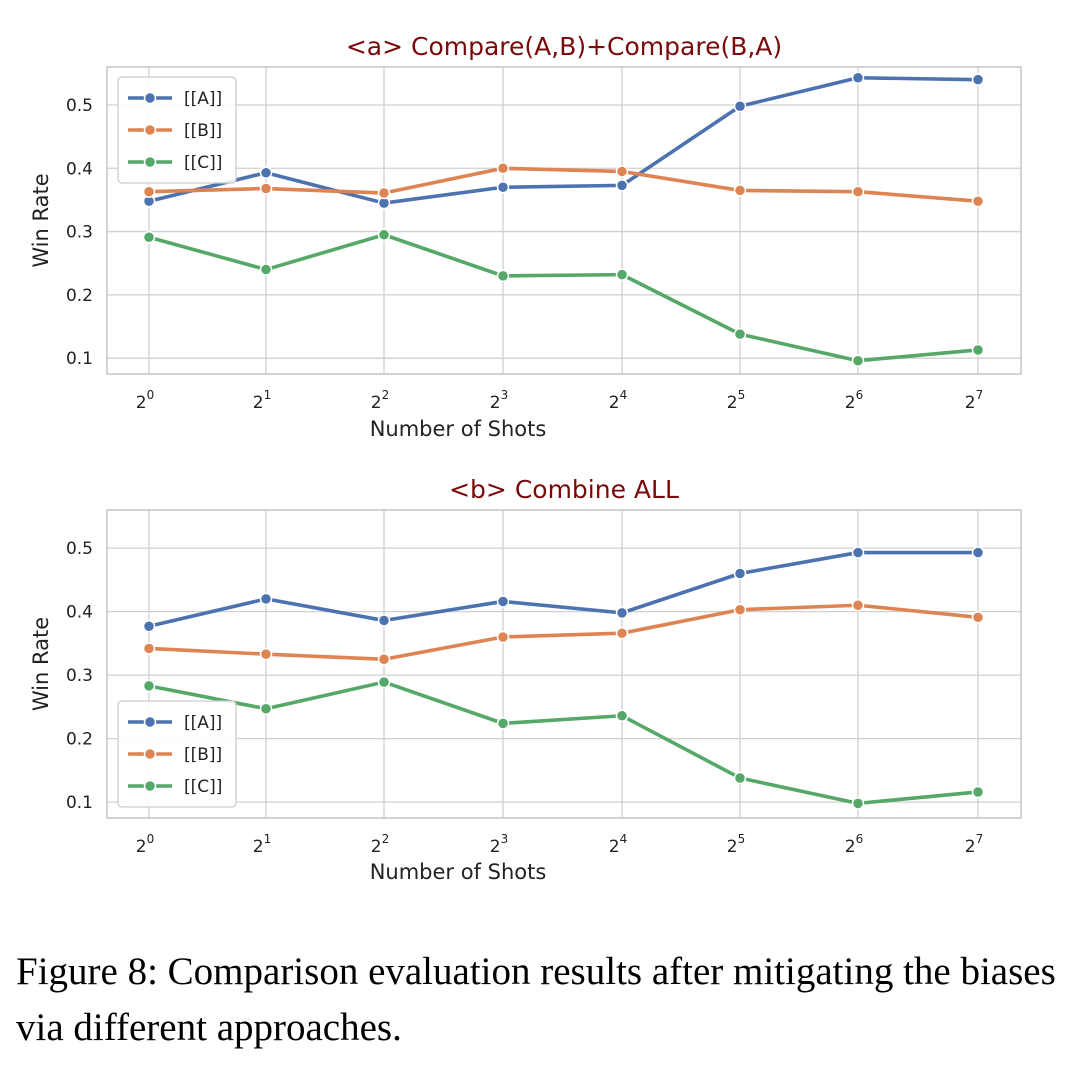 This screenshot has width=1070, height=1068. I want to click on chart-a-title: <a> Compare(A,B)+Compare(B,A), so click(564, 46).